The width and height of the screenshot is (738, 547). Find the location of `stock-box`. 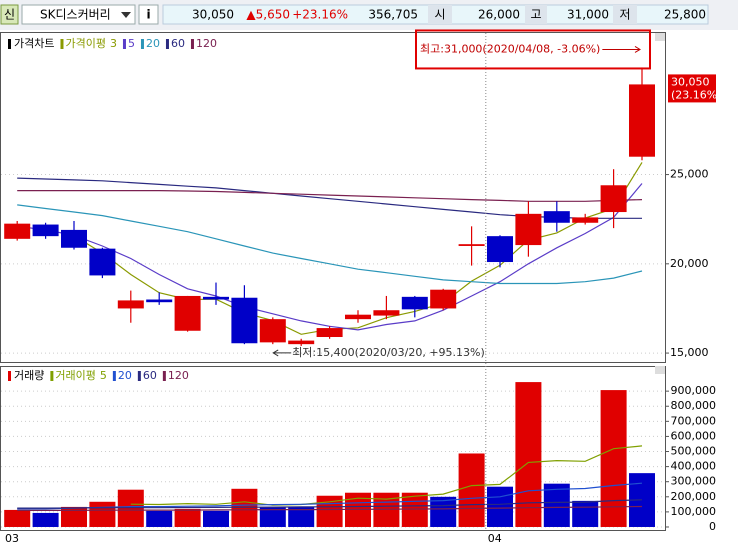

stock-box is located at coordinates (78, 14).